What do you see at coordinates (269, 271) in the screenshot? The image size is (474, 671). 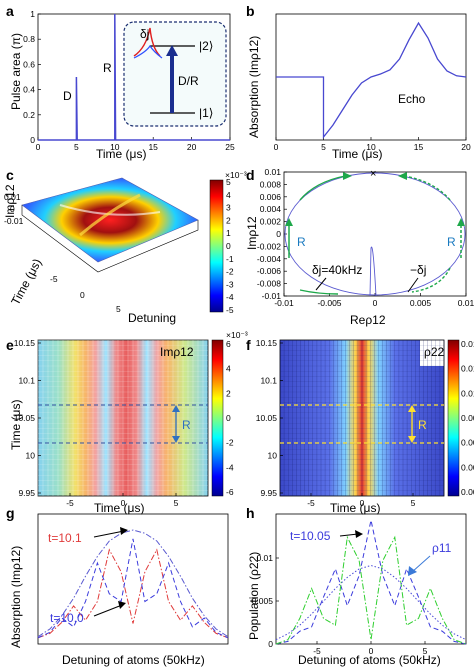 I see `d-y-tick-label: -0.006` at bounding box center [269, 271].